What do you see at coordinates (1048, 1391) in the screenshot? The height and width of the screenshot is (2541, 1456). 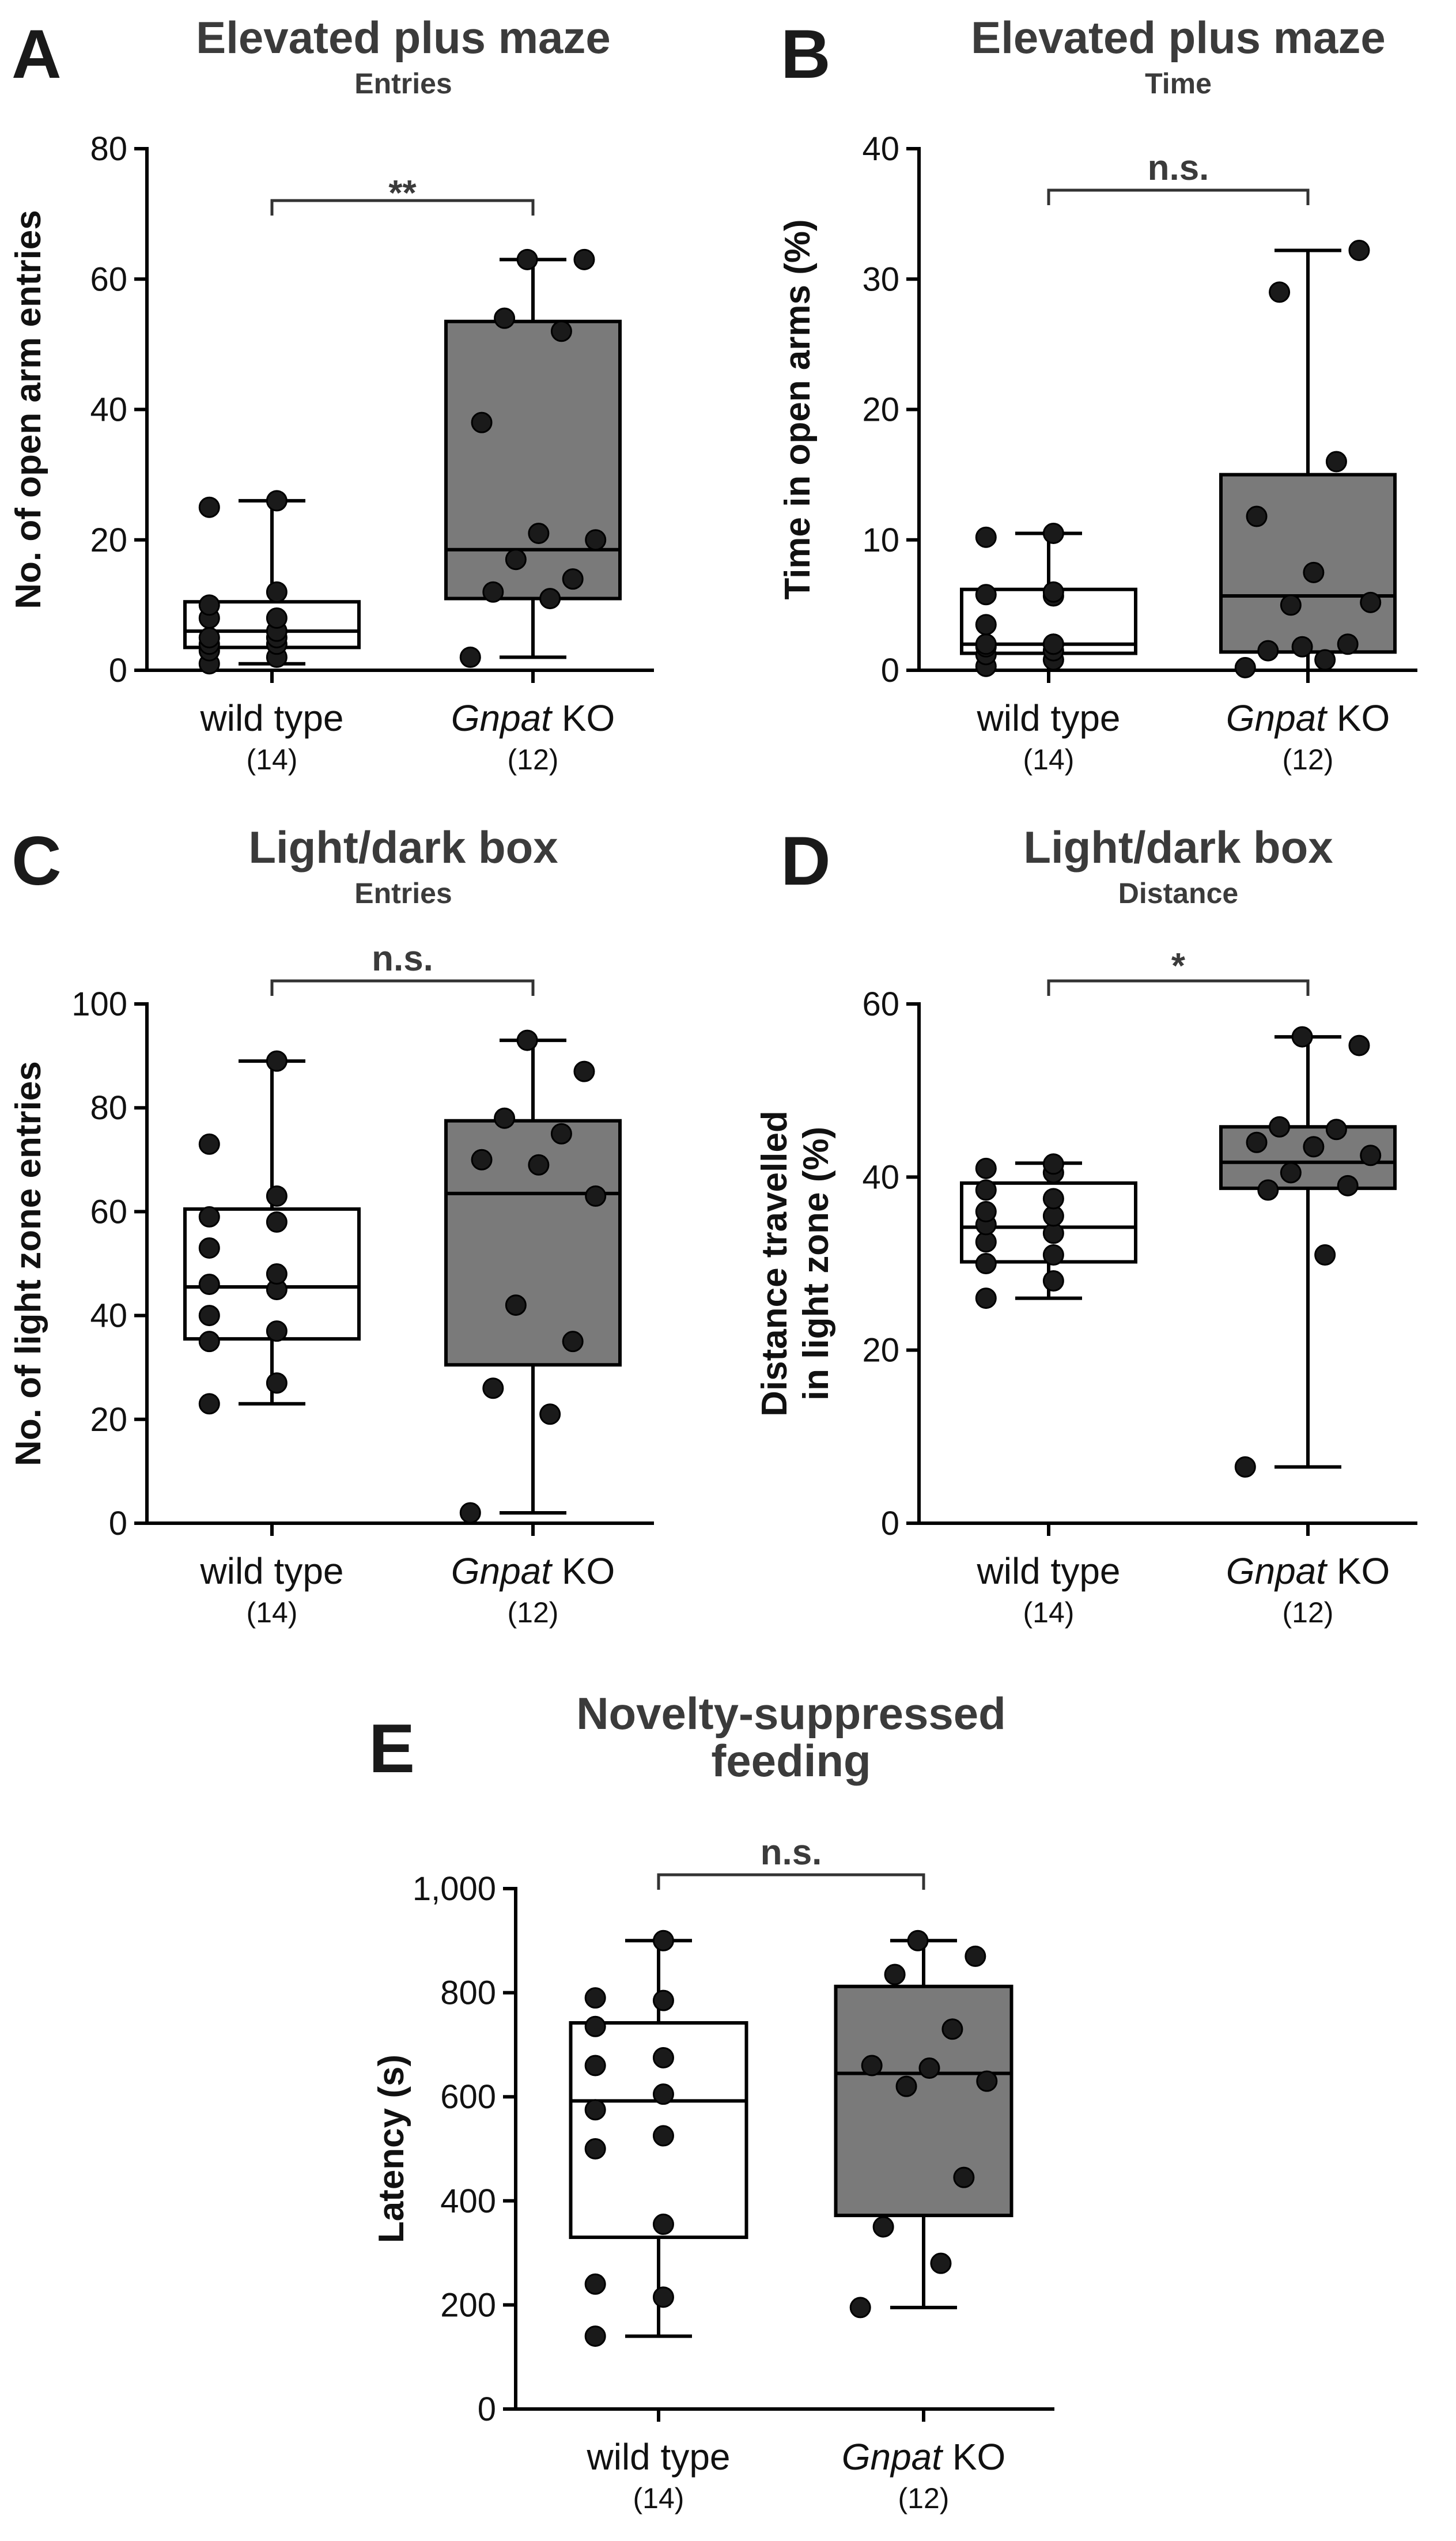 I see `group-wild-type: wild type (14)` at bounding box center [1048, 1391].